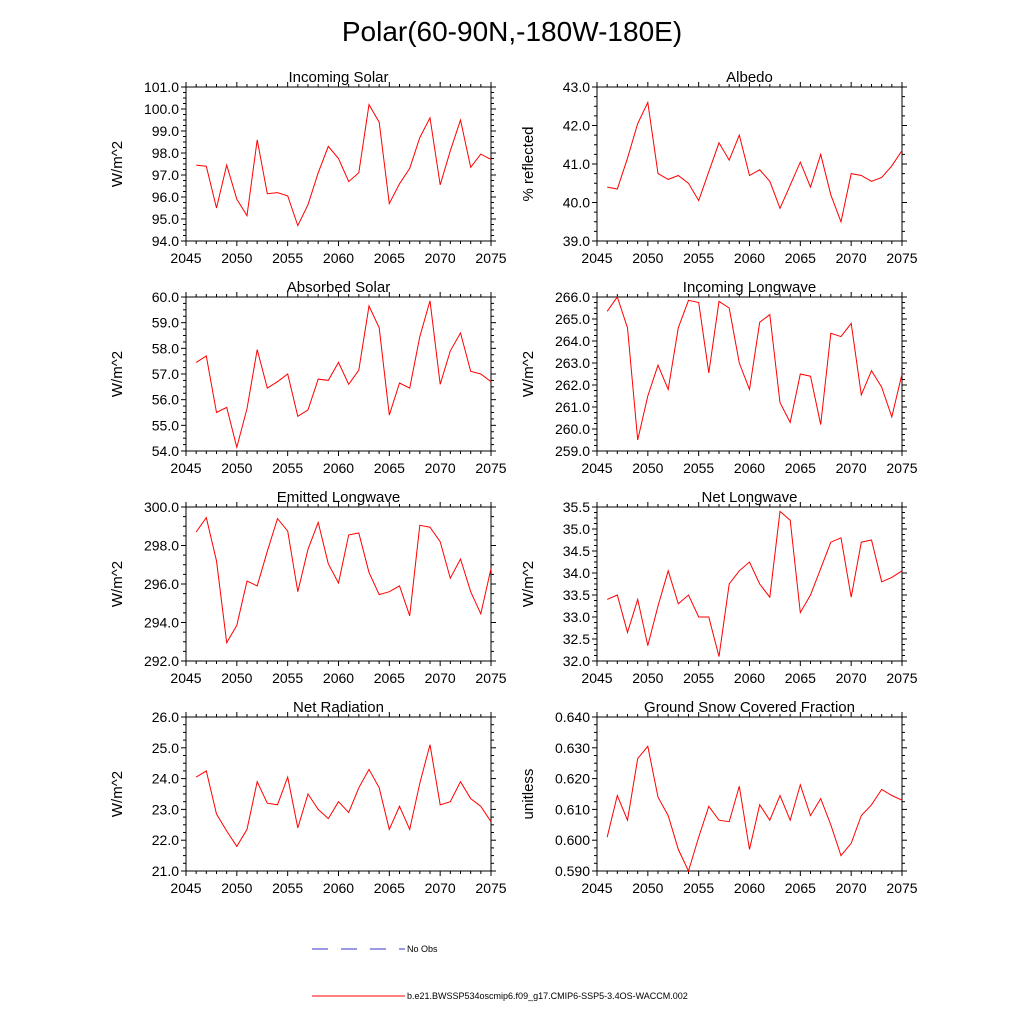 The width and height of the screenshot is (1024, 1024). I want to click on y-tick-label: 96.0, so click(165, 197).